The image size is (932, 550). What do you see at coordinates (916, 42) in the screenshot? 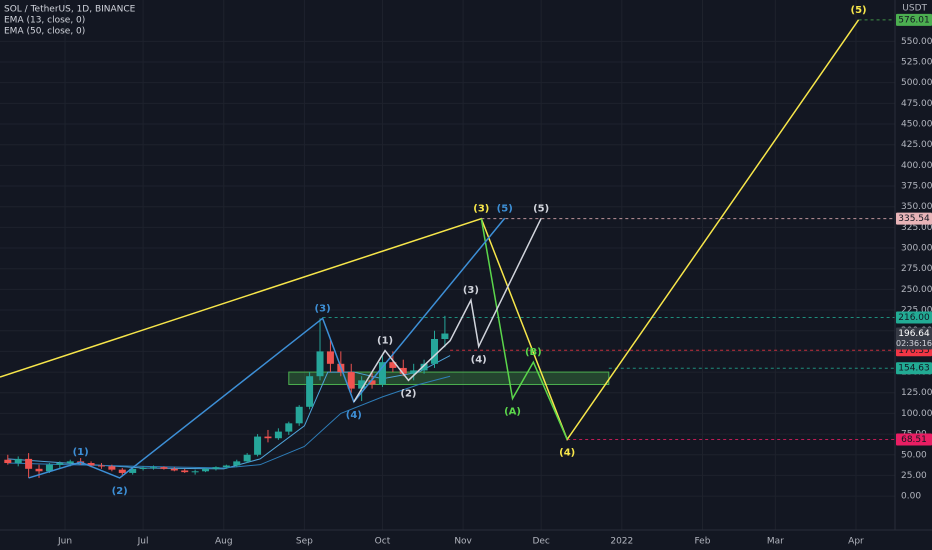
I see `y-tick-label: 550.00` at bounding box center [916, 42].